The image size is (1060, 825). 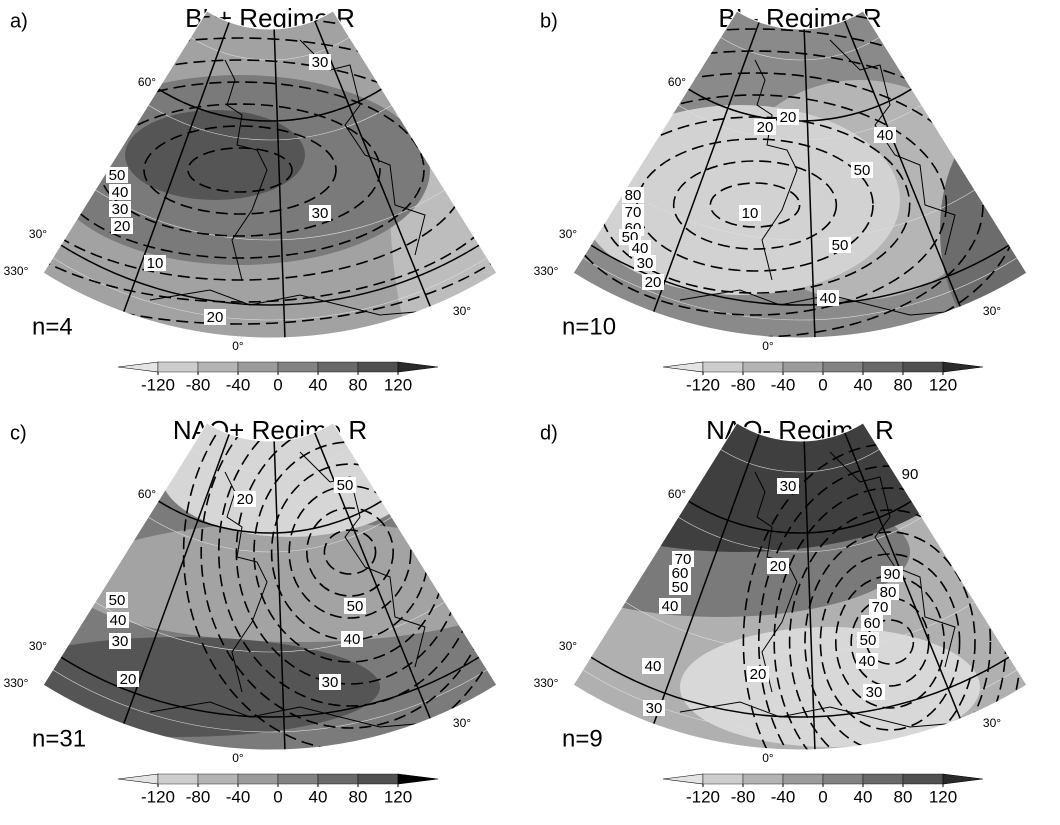 I want to click on longitude-label: 0°, so click(x=238, y=758).